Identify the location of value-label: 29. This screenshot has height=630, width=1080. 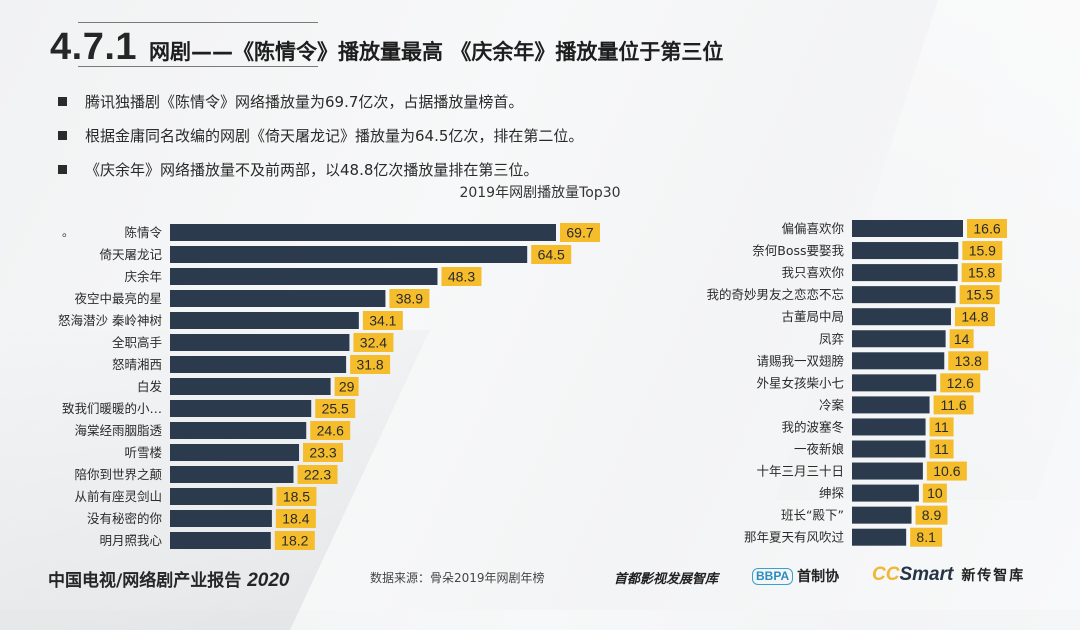
(347, 387).